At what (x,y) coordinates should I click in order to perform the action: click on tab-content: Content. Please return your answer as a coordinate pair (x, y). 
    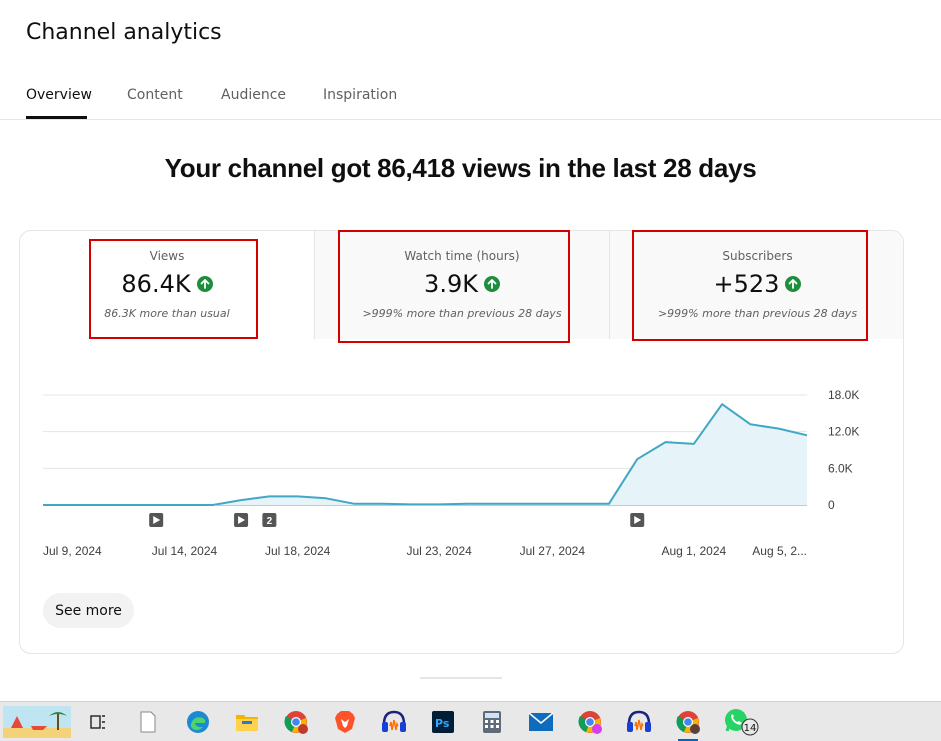
    Looking at the image, I should click on (155, 95).